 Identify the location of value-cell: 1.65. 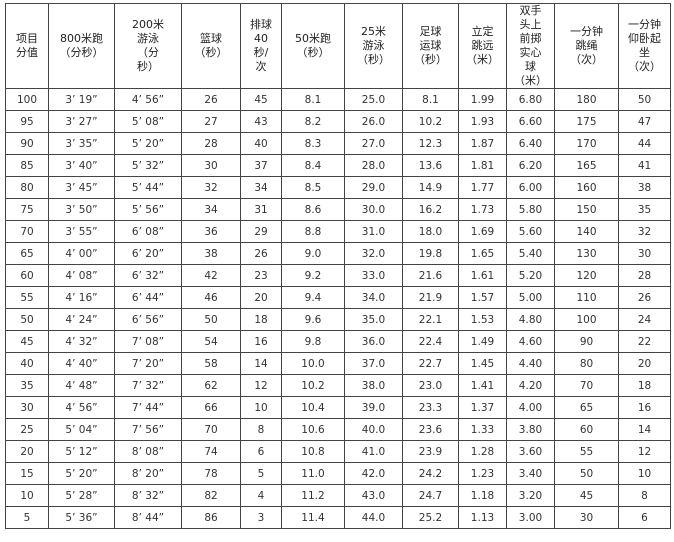
(482, 253).